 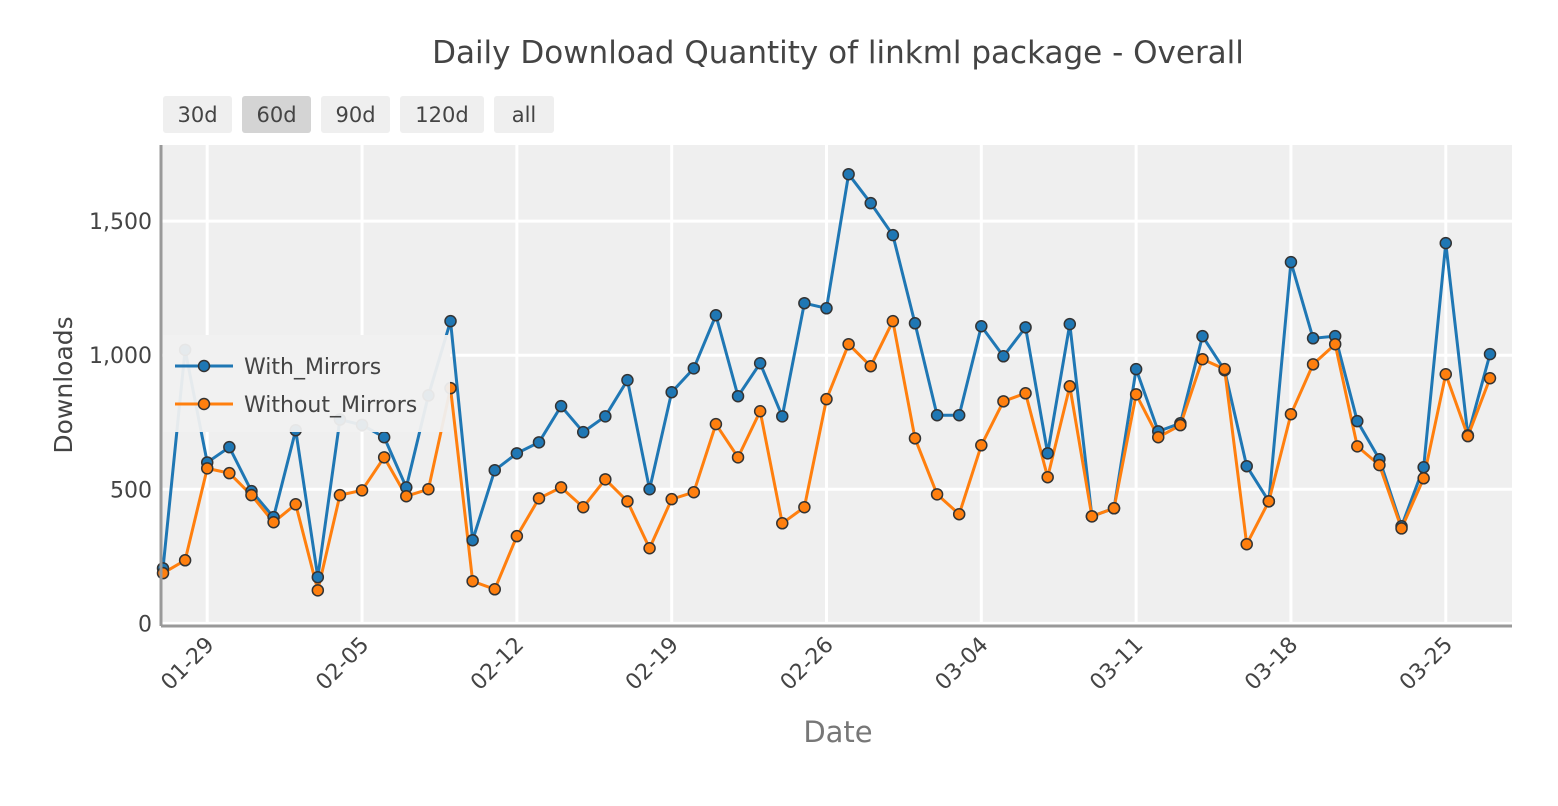 I want to click on legend-box, so click(x=306, y=383).